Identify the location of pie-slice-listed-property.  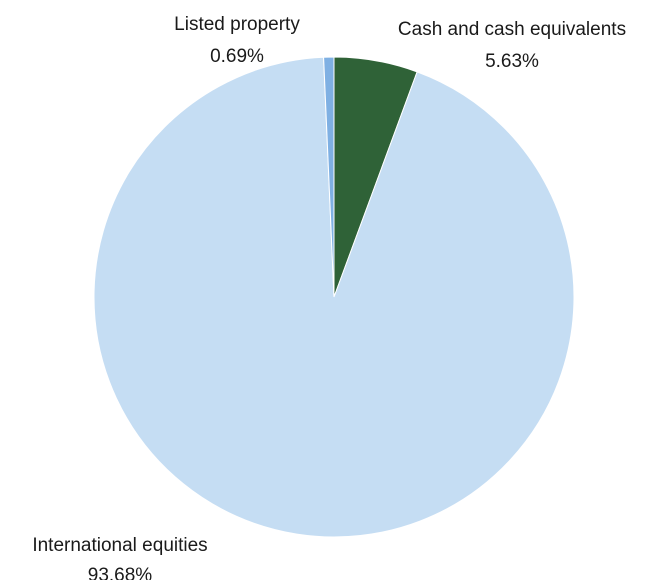
(329, 177).